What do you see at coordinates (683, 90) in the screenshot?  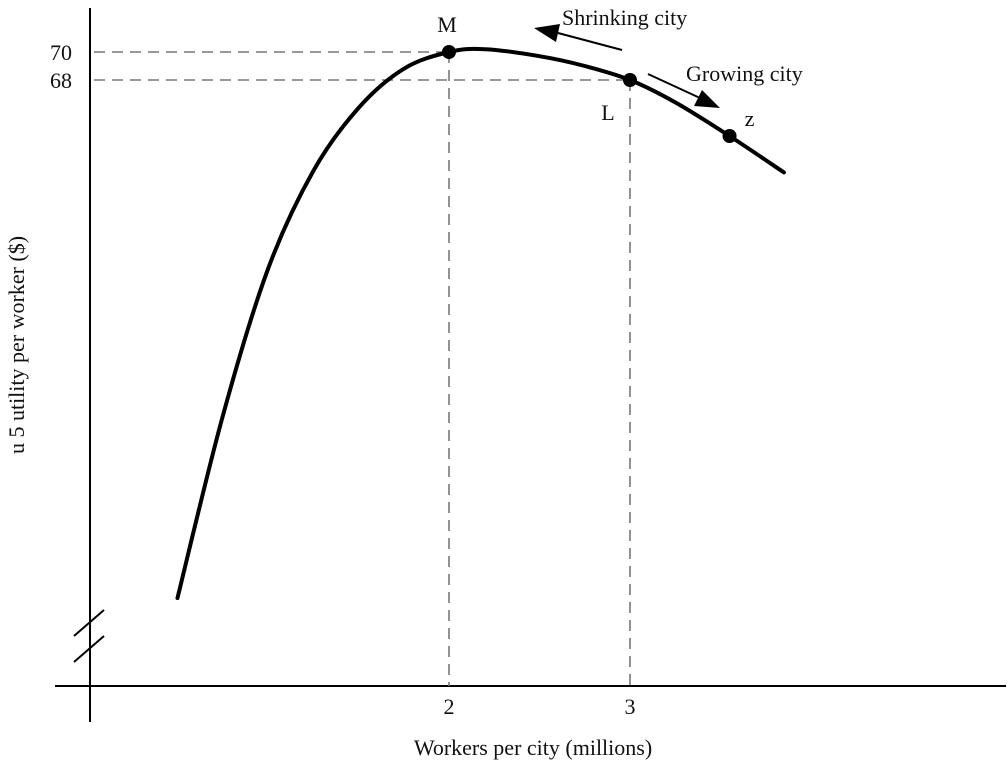 I see `growing-arrow` at bounding box center [683, 90].